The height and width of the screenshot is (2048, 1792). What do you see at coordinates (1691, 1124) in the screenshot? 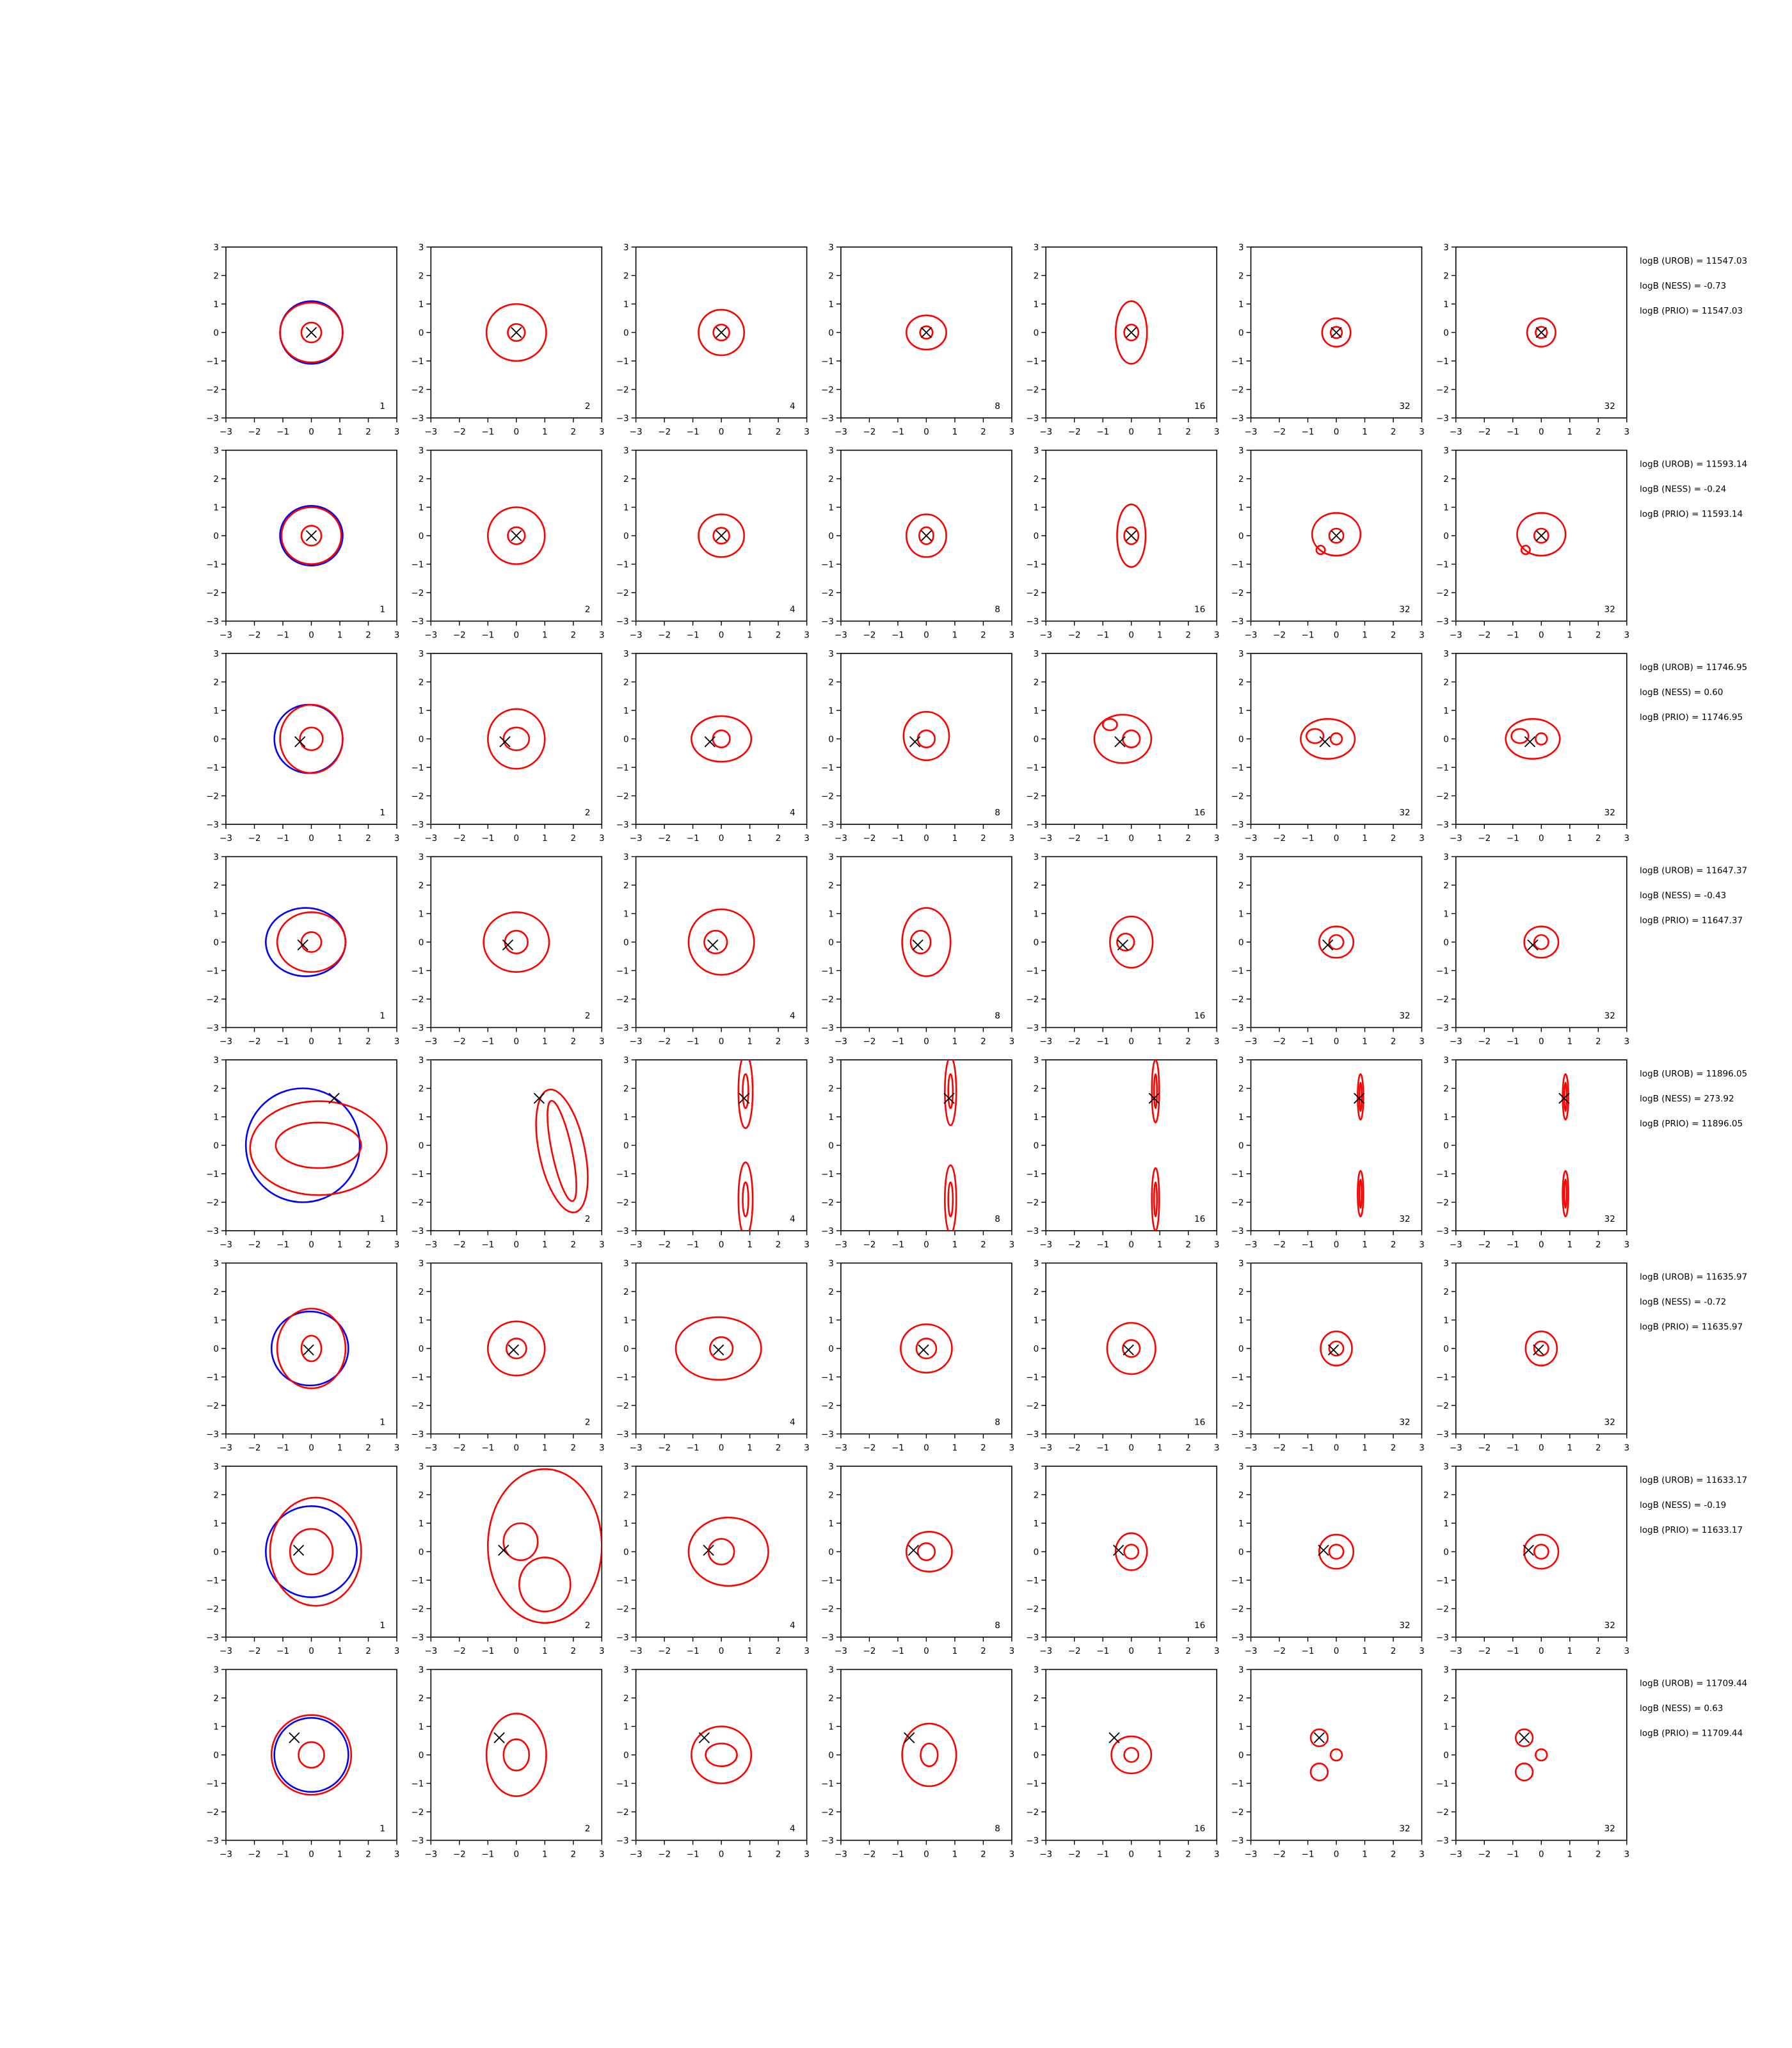
I see `logb-text: logB (PRIO) = 11896.05` at bounding box center [1691, 1124].